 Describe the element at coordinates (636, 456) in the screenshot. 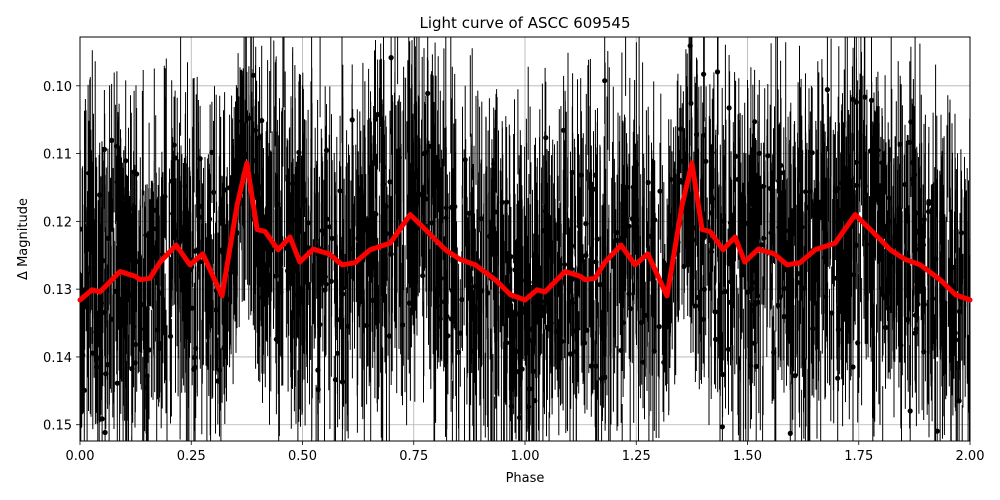

I see `x-tick-label: 1.25` at that location.